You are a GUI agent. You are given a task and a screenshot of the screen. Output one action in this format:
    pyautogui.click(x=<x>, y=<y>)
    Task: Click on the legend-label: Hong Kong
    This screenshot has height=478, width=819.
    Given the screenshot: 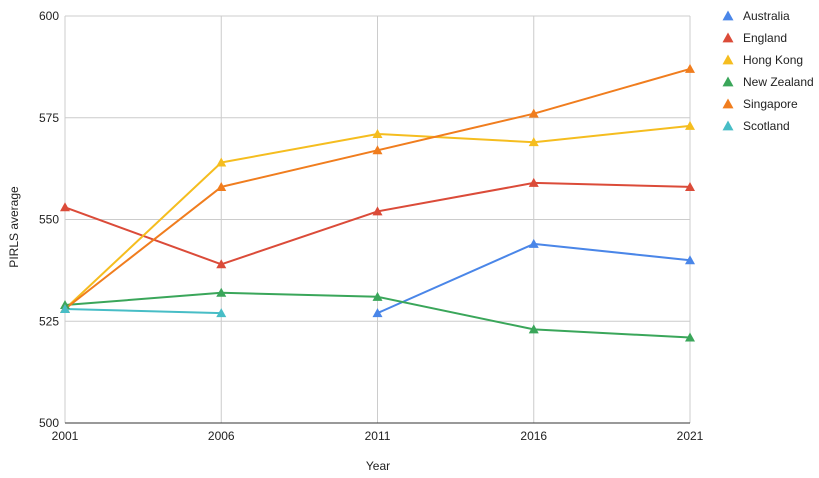 What is the action you would take?
    pyautogui.click(x=773, y=60)
    